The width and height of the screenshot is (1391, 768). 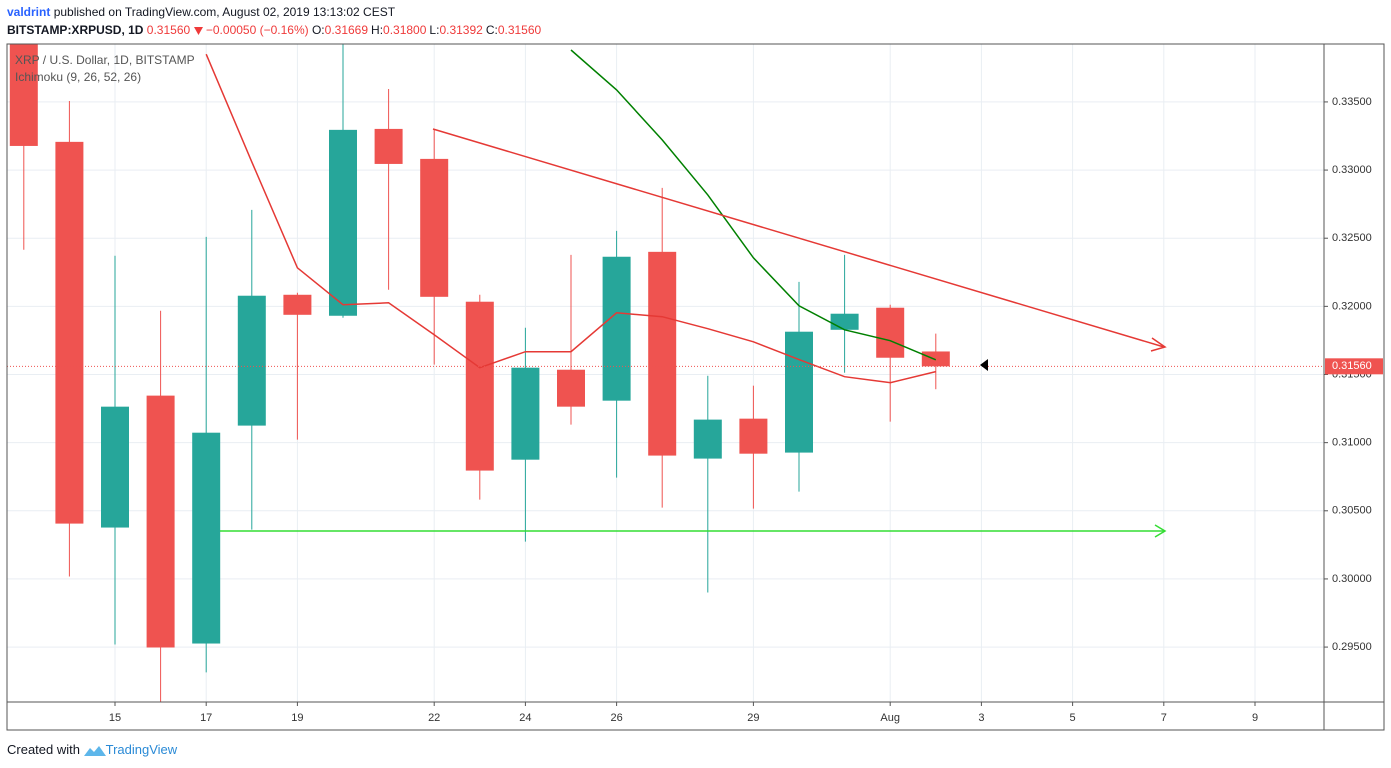 I want to click on x-tick-label: 26, so click(x=616, y=718).